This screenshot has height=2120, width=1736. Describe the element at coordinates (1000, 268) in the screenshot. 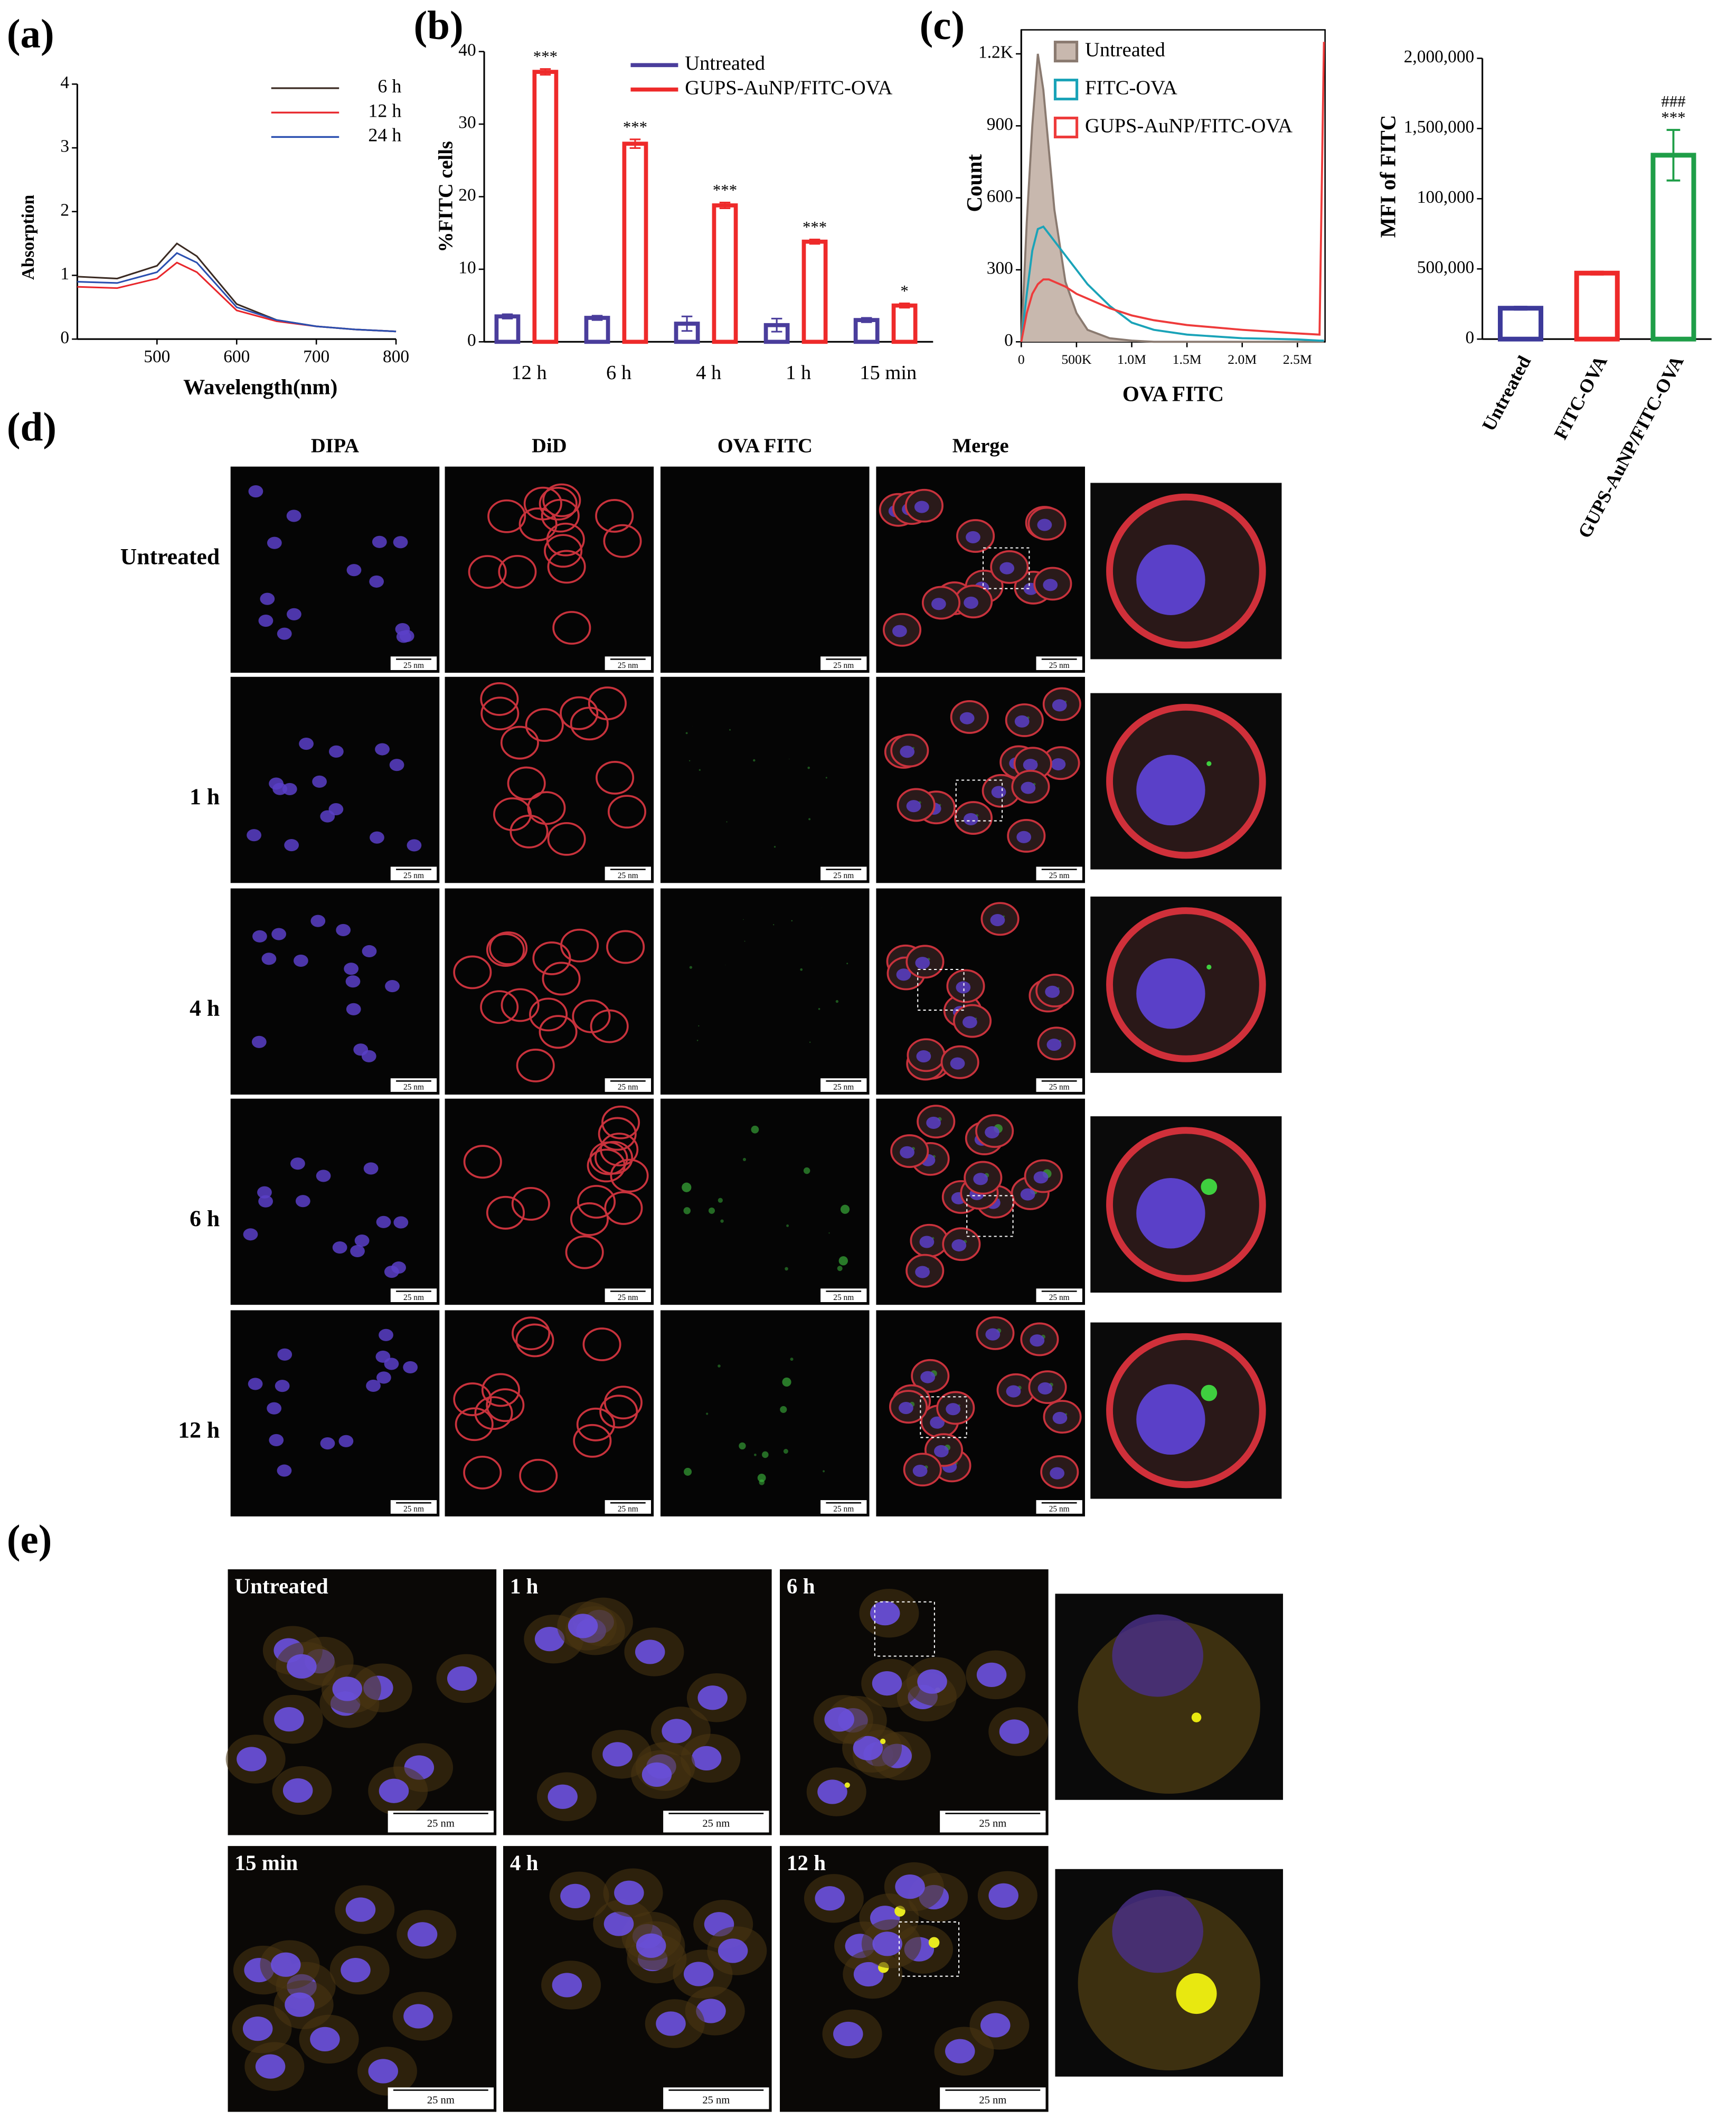

I see `y-tick-label: 300` at that location.